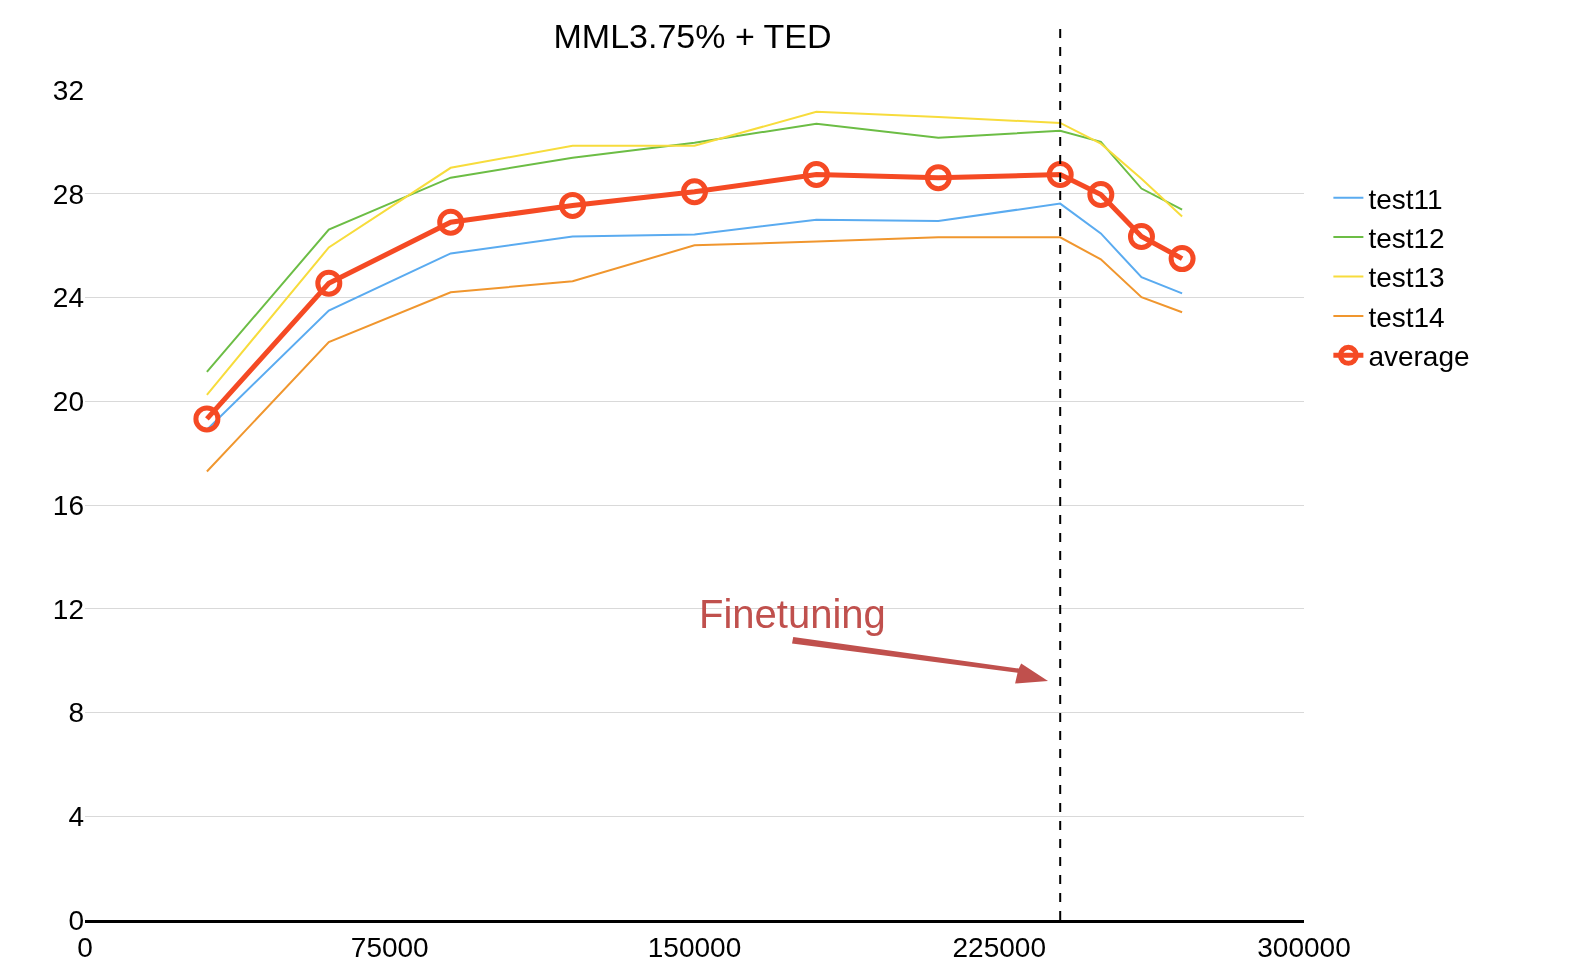  What do you see at coordinates (389, 947) in the screenshot?
I see `x-tick-label: 75000` at bounding box center [389, 947].